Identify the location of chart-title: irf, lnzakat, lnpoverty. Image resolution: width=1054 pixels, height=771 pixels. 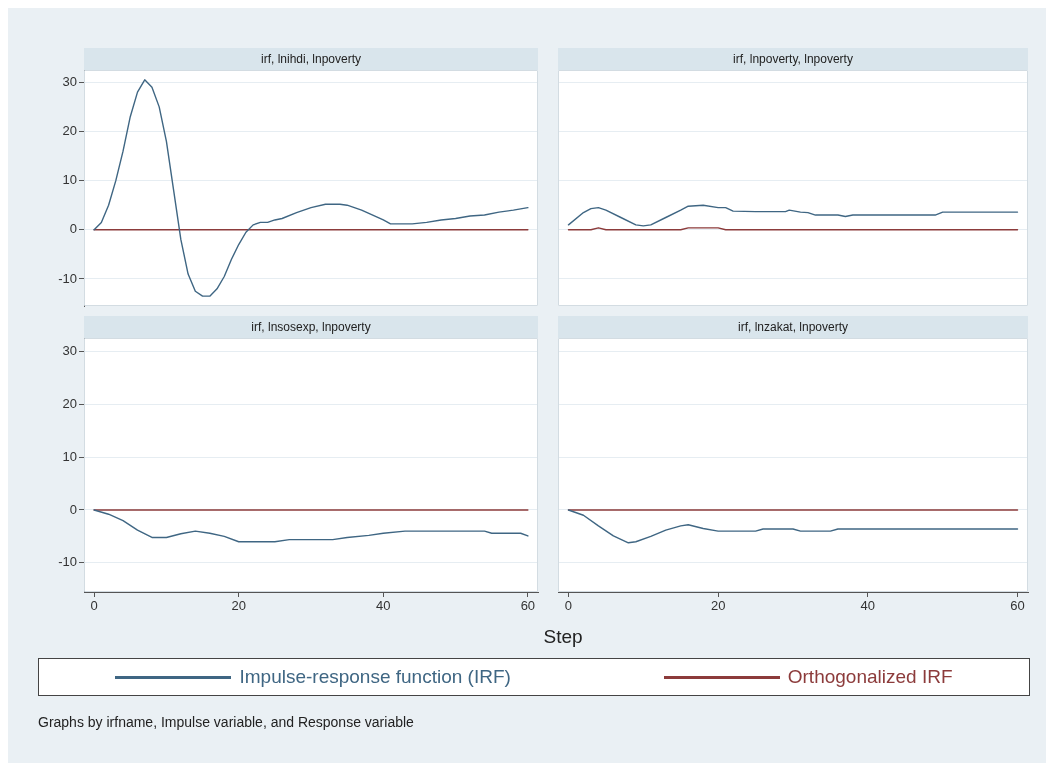
(793, 327).